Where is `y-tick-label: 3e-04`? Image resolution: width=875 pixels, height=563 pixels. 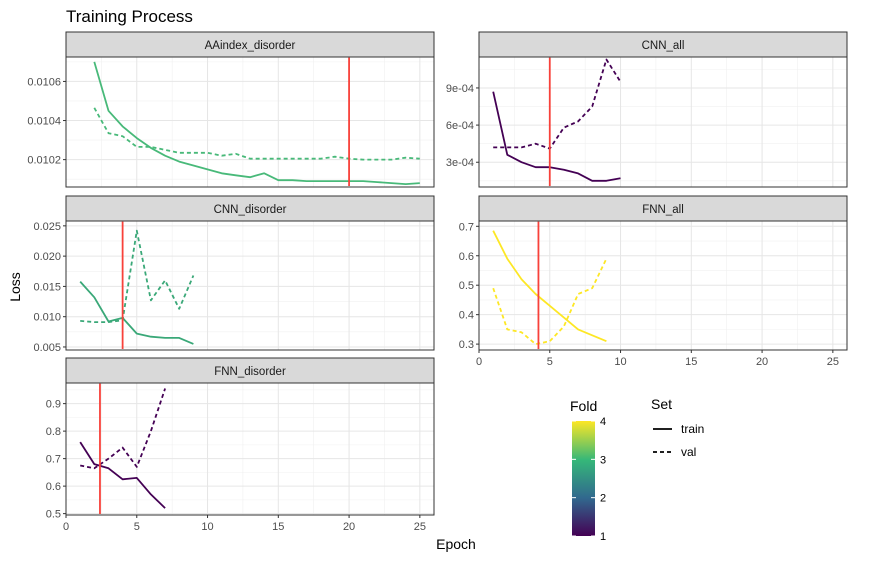
y-tick-label: 3e-04 is located at coordinates (460, 163).